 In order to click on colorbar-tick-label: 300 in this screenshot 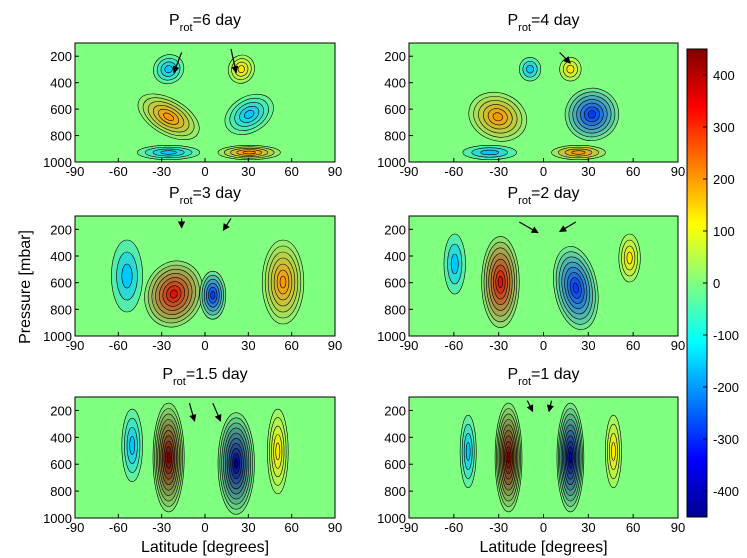, I will do `click(724, 127)`.